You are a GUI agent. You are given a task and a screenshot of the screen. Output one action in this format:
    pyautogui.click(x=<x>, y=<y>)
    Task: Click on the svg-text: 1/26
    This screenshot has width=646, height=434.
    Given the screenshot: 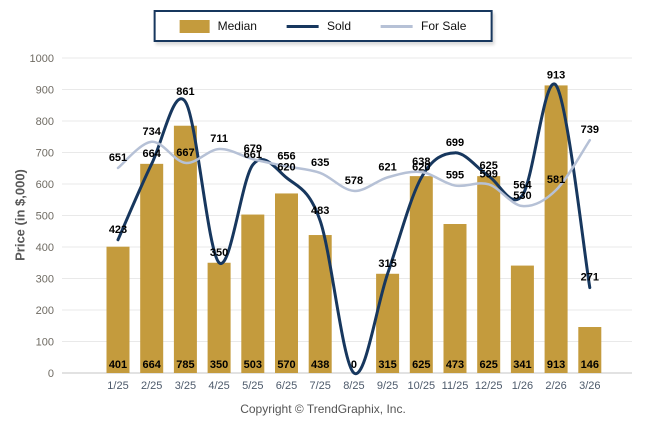 What is the action you would take?
    pyautogui.click(x=522, y=386)
    